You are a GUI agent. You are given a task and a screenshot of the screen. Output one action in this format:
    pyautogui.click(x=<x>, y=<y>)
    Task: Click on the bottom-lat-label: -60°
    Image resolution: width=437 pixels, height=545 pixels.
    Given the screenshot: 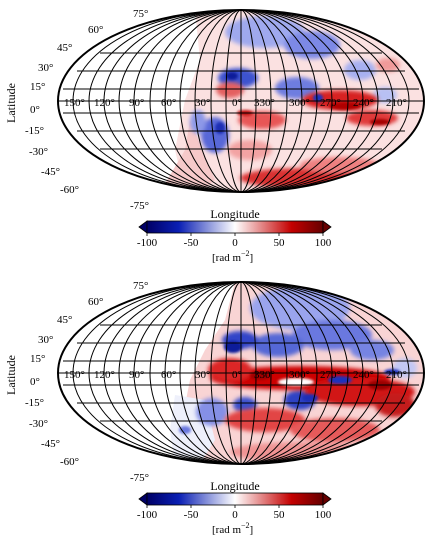 What is the action you would take?
    pyautogui.click(x=69, y=462)
    